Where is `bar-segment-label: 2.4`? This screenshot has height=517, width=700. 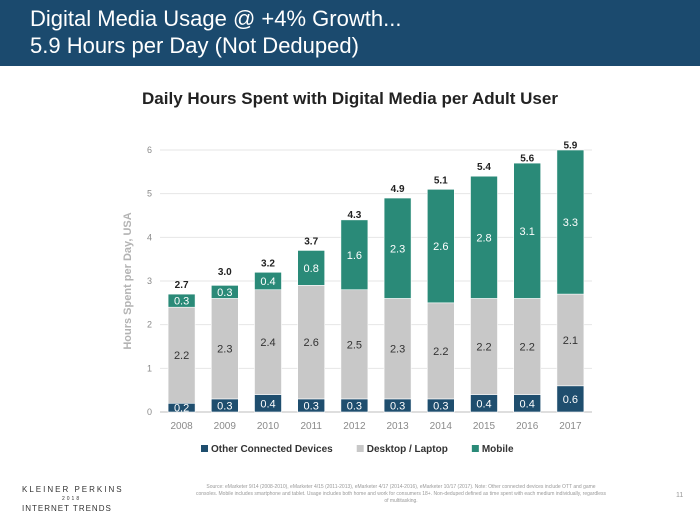 bar-segment-label: 2.4 is located at coordinates (267, 343).